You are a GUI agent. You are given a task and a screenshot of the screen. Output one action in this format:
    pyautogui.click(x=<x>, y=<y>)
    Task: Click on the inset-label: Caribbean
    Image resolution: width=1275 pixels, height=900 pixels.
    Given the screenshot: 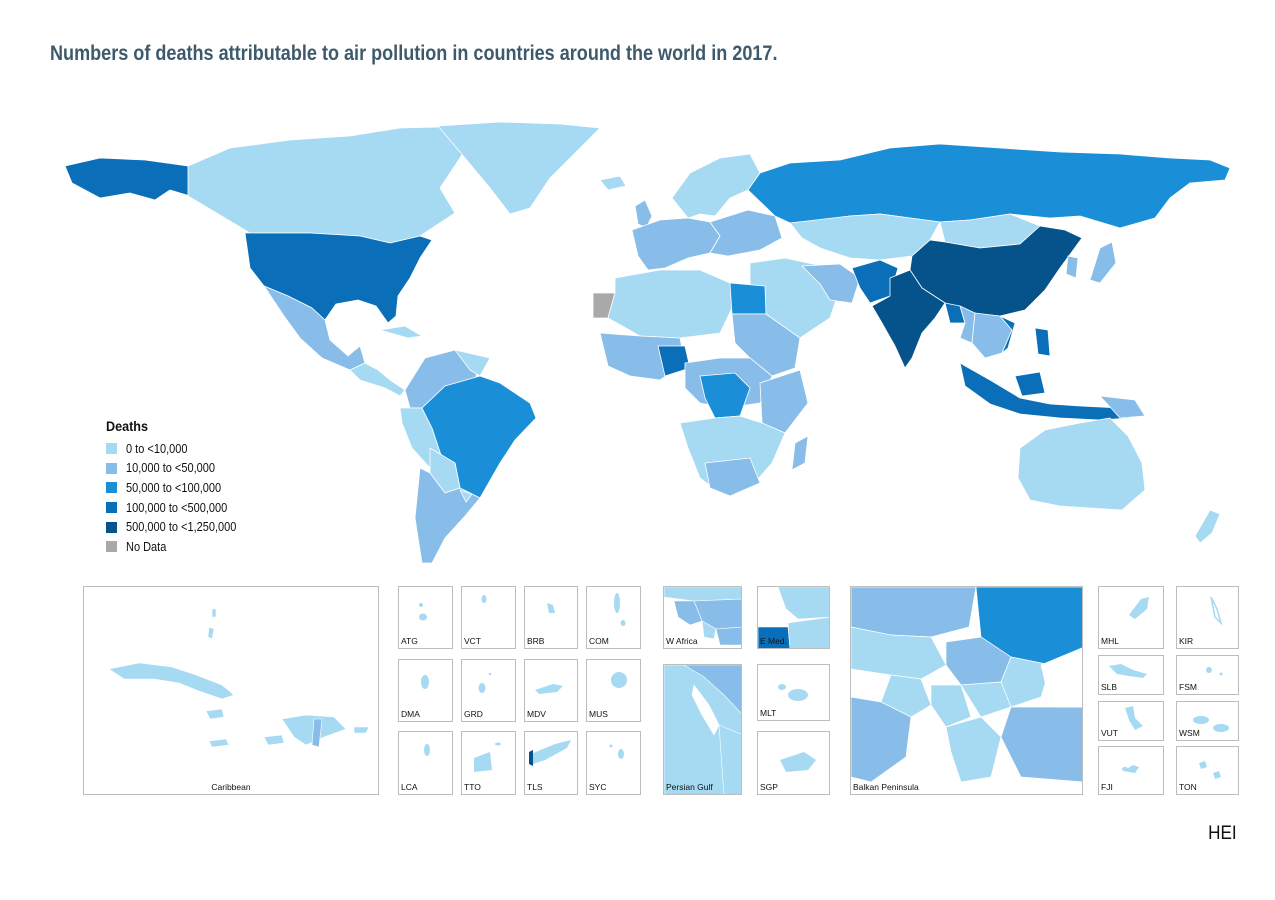 What is the action you would take?
    pyautogui.click(x=231, y=787)
    